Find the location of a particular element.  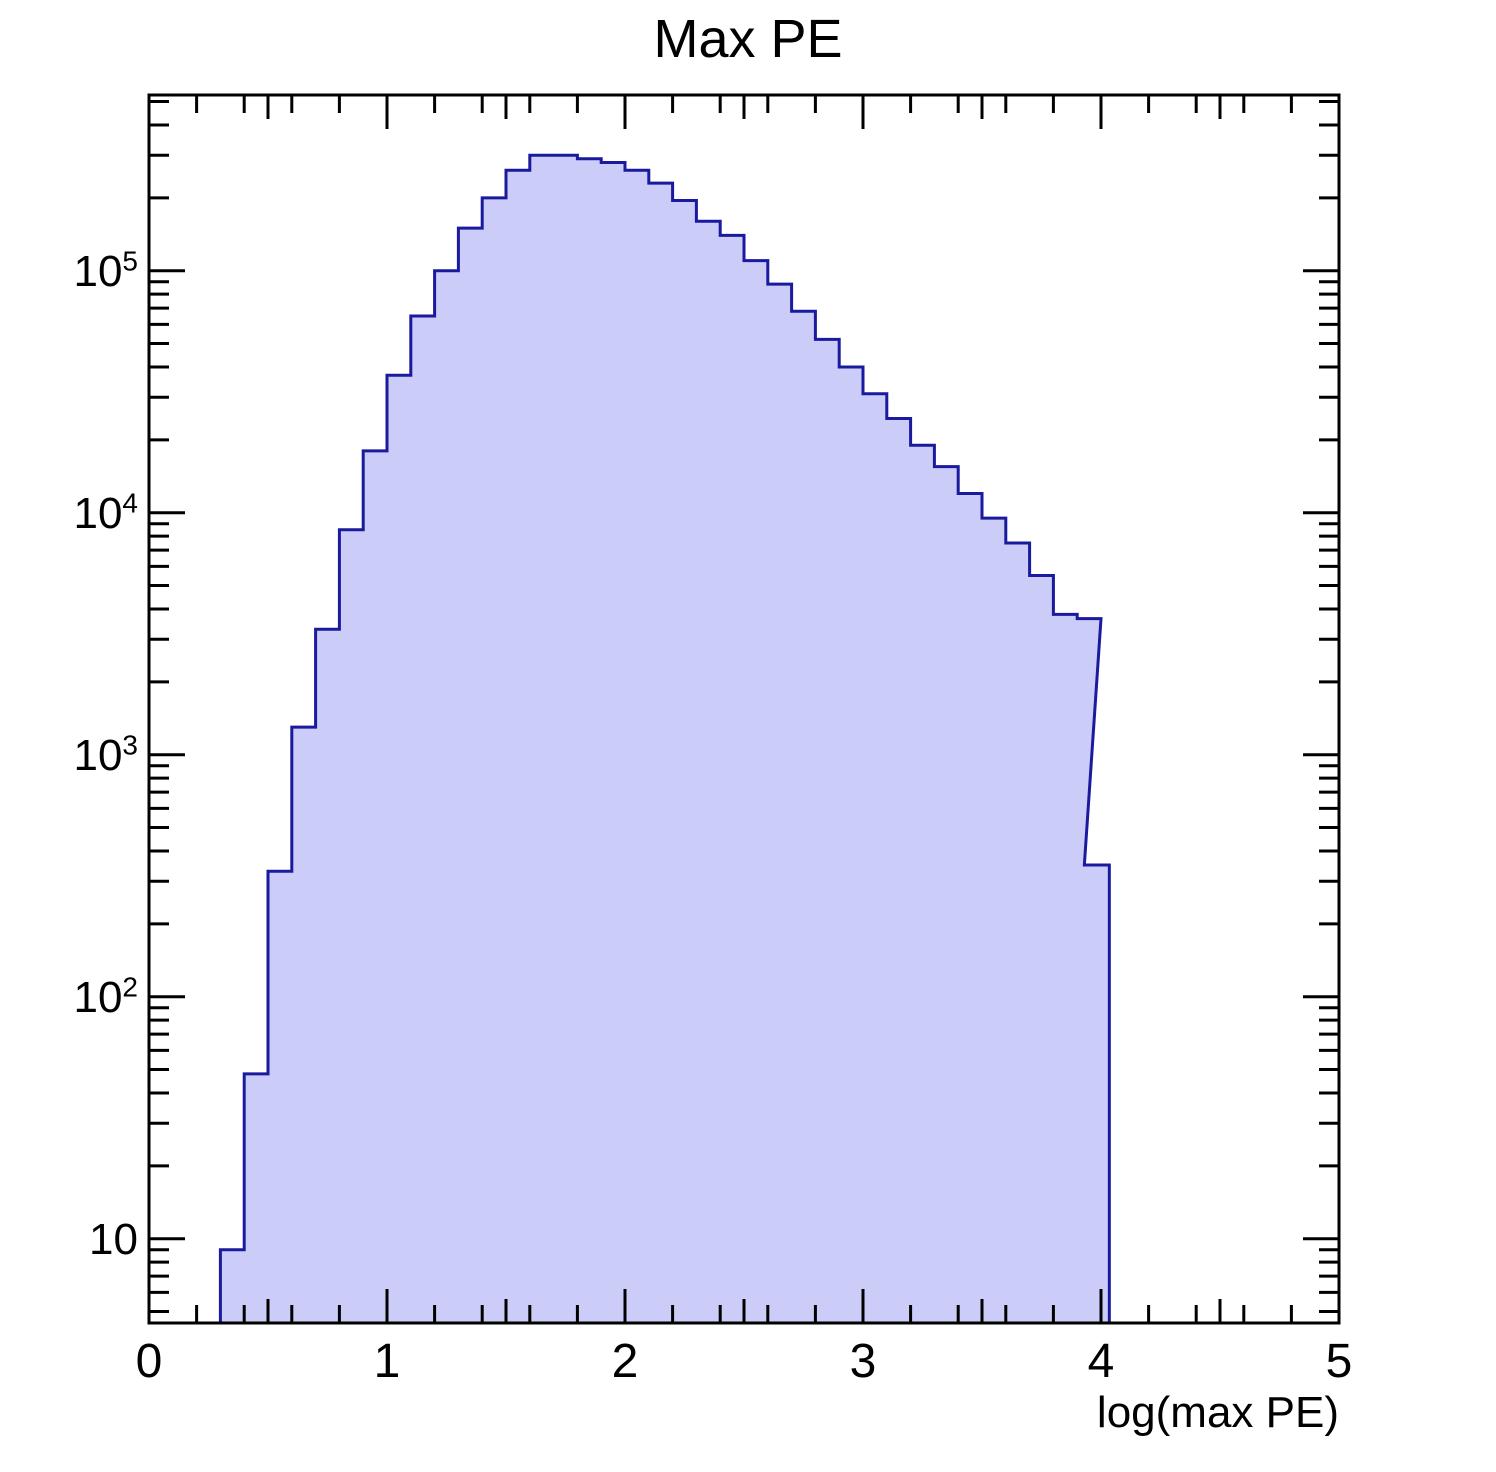

y-tick-label-100: 10² is located at coordinates (105, 996).